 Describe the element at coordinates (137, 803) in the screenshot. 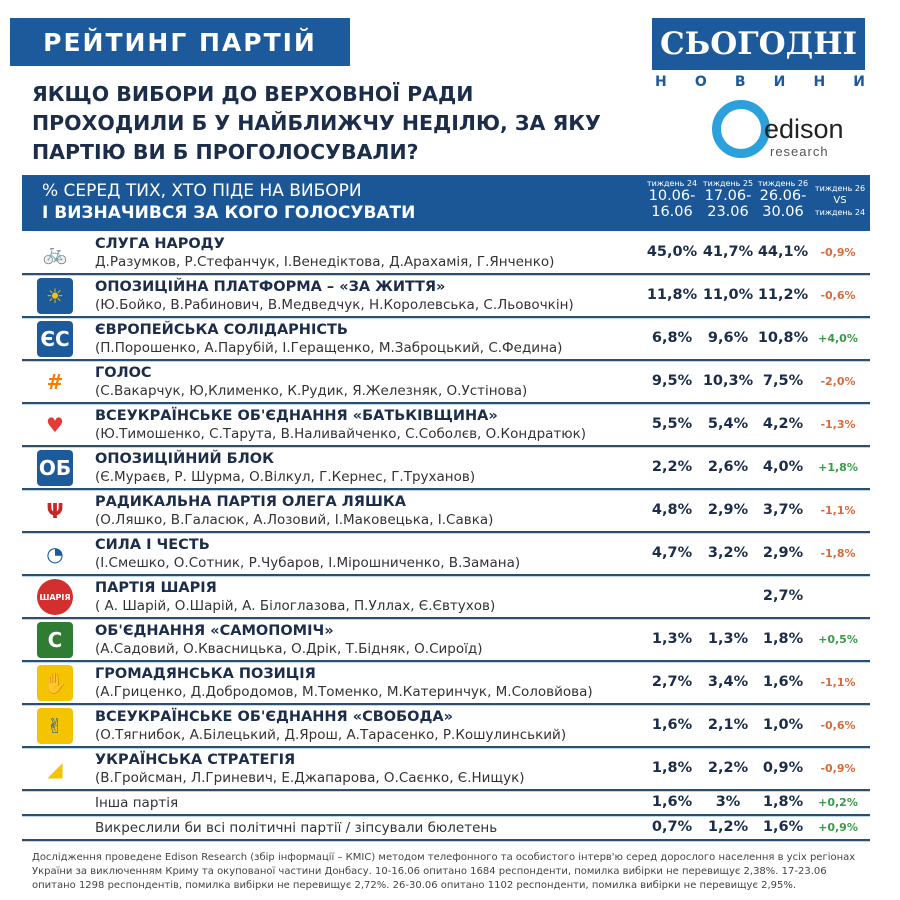

I see `party-name: Інша партія` at that location.